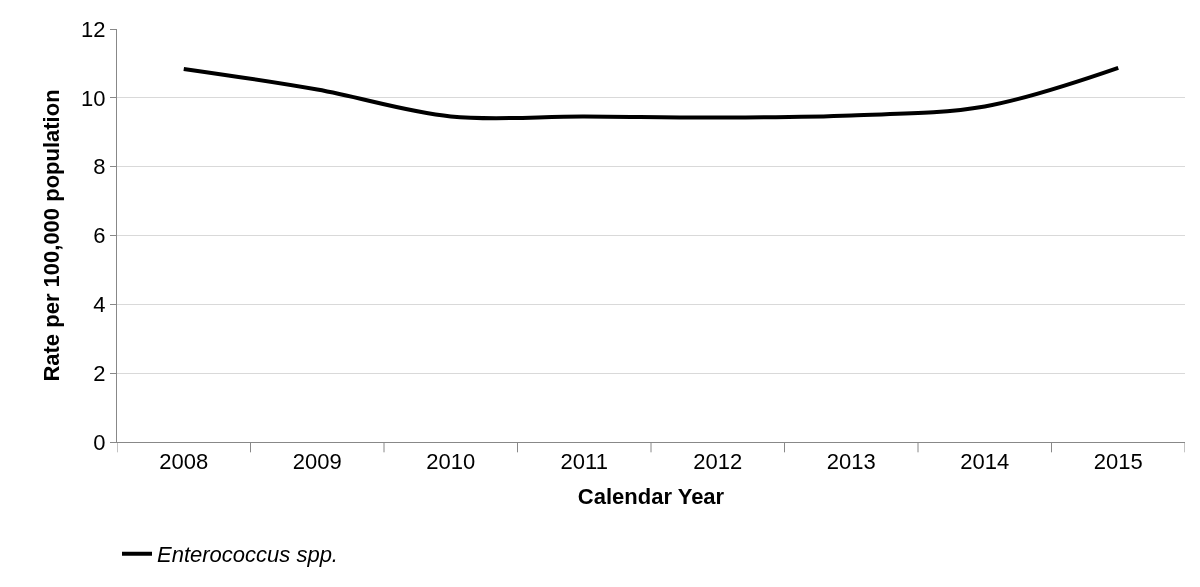 The image size is (1200, 587). Describe the element at coordinates (451, 462) in the screenshot. I see `x-tick-label: 2010` at that location.